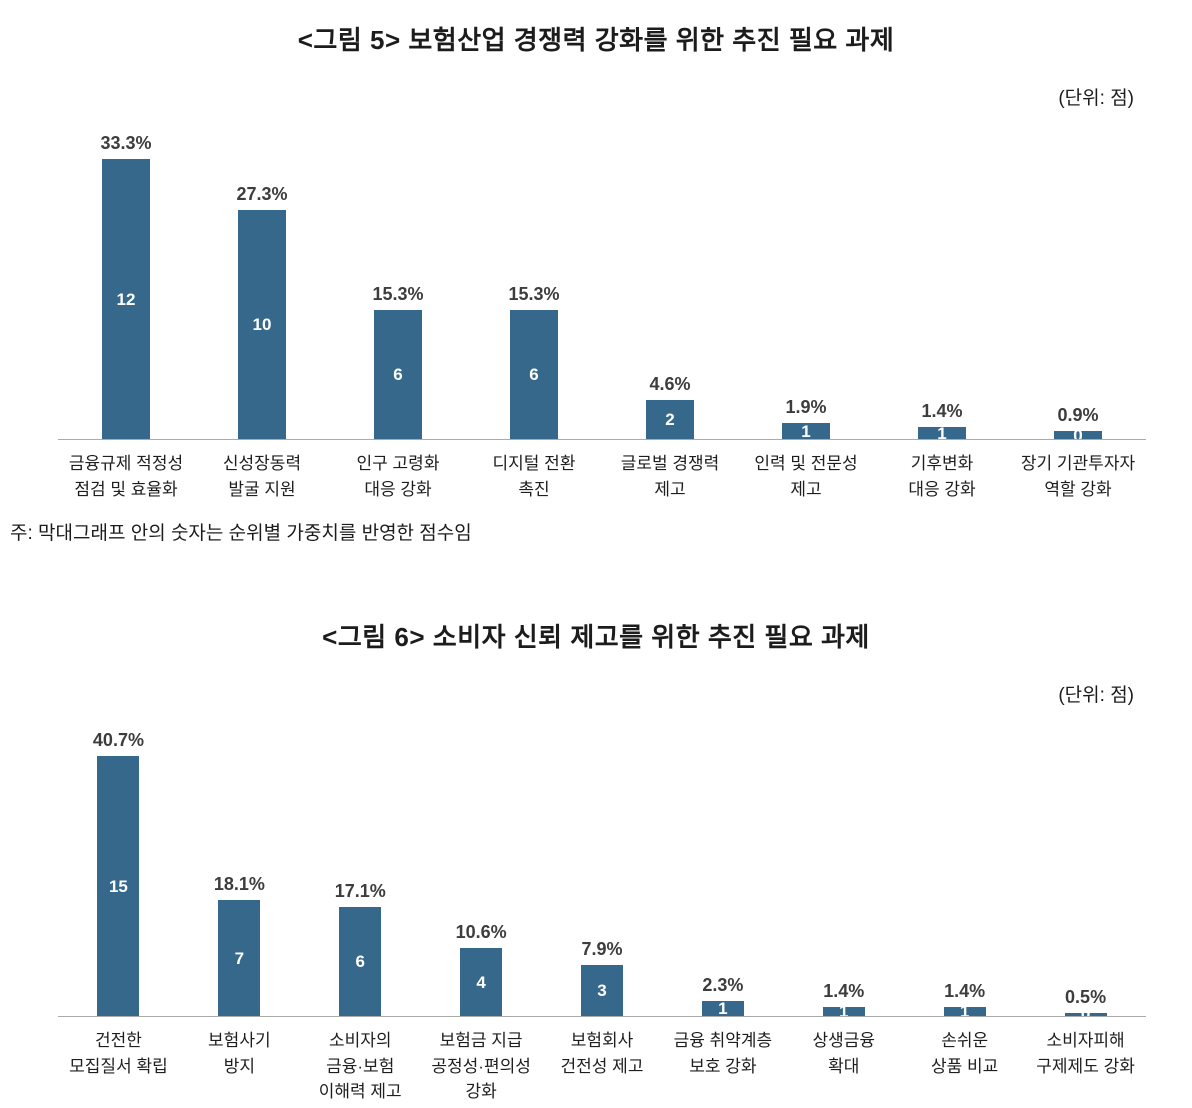 The height and width of the screenshot is (1108, 1192). I want to click on bar-column: 40.7% 15, so click(118, 873).